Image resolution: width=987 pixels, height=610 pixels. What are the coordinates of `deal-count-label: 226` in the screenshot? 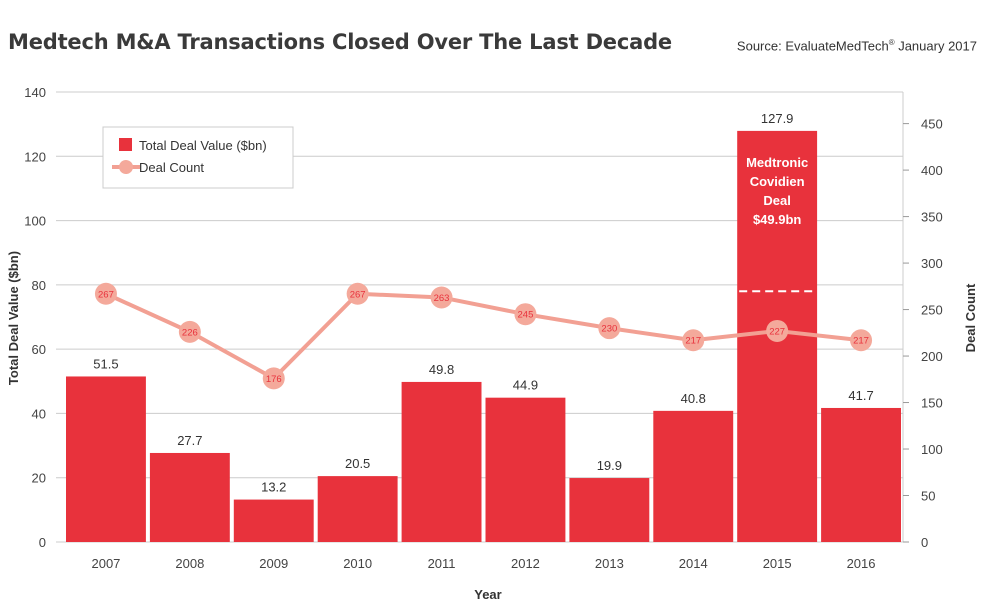 It's located at (190, 332).